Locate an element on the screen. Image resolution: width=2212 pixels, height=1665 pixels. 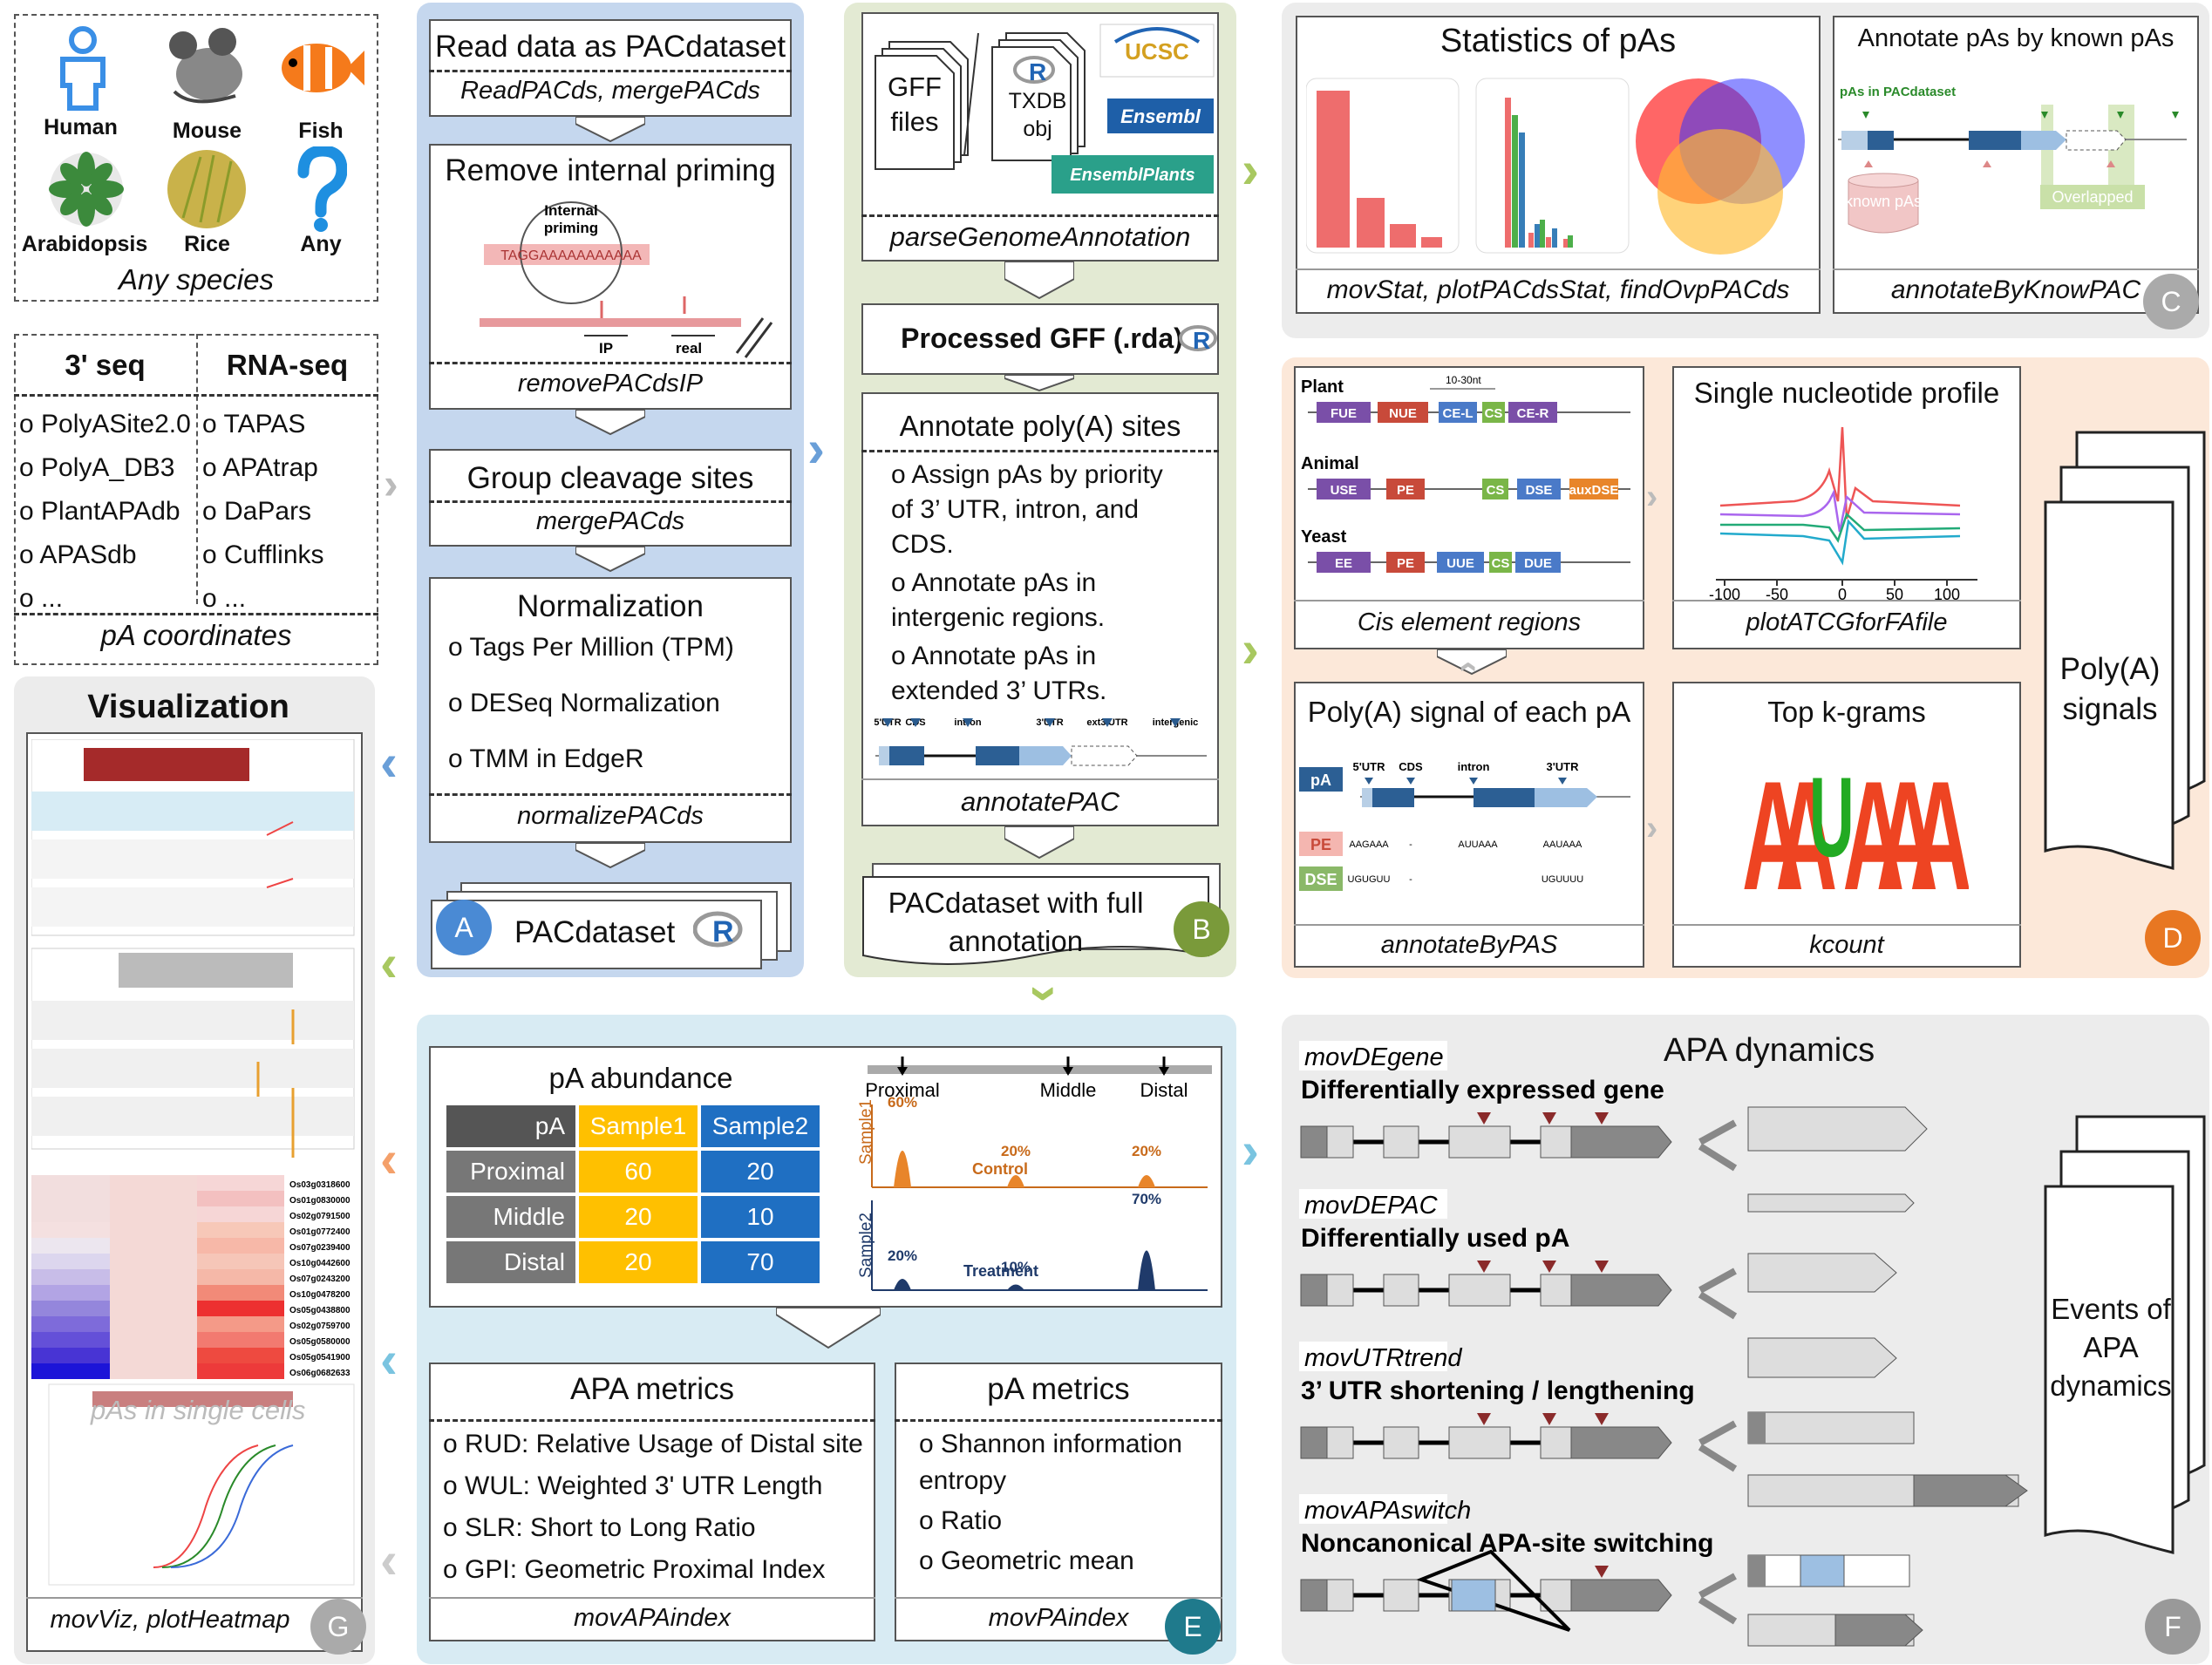
svg-text: Animal is located at coordinates (1330, 463).